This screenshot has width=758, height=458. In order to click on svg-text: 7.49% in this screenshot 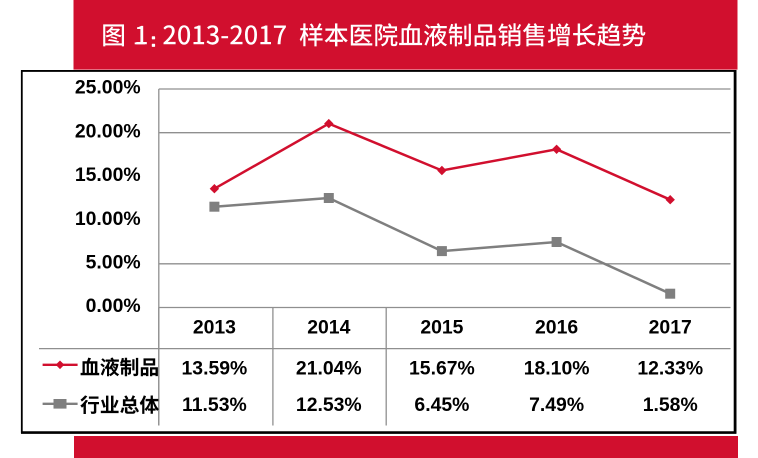, I will do `click(556, 405)`.